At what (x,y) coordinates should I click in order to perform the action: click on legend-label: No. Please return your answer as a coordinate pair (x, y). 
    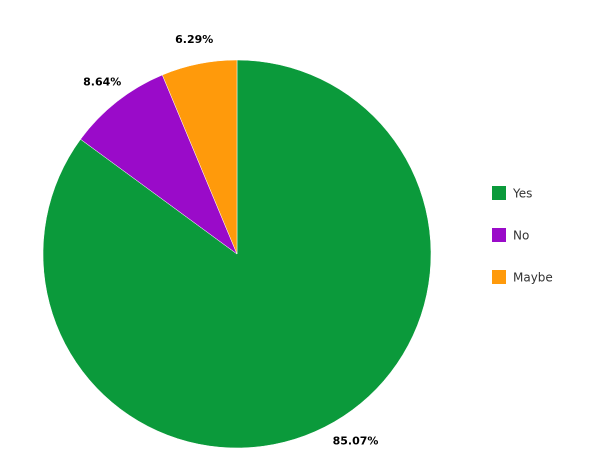
    Looking at the image, I should click on (521, 236).